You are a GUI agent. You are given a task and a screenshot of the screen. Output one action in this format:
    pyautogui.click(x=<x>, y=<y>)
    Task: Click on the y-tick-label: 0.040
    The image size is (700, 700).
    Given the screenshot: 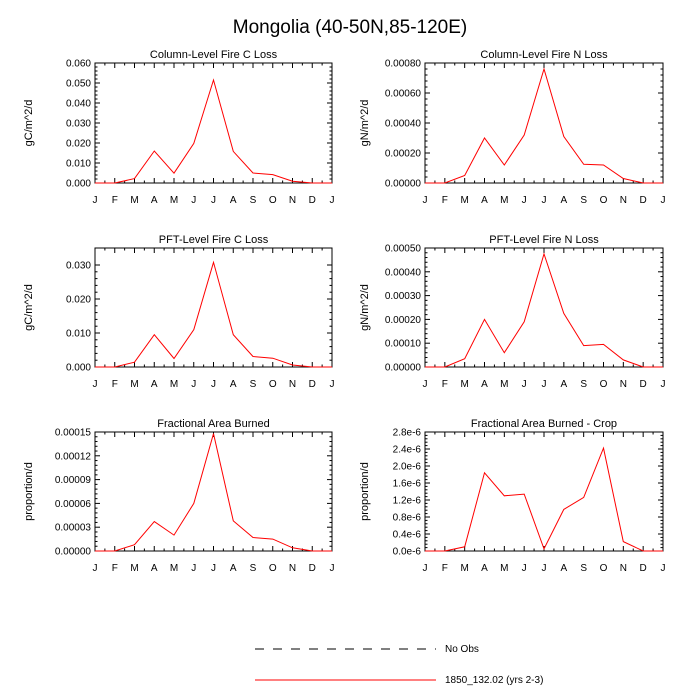 What is the action you would take?
    pyautogui.click(x=78, y=104)
    